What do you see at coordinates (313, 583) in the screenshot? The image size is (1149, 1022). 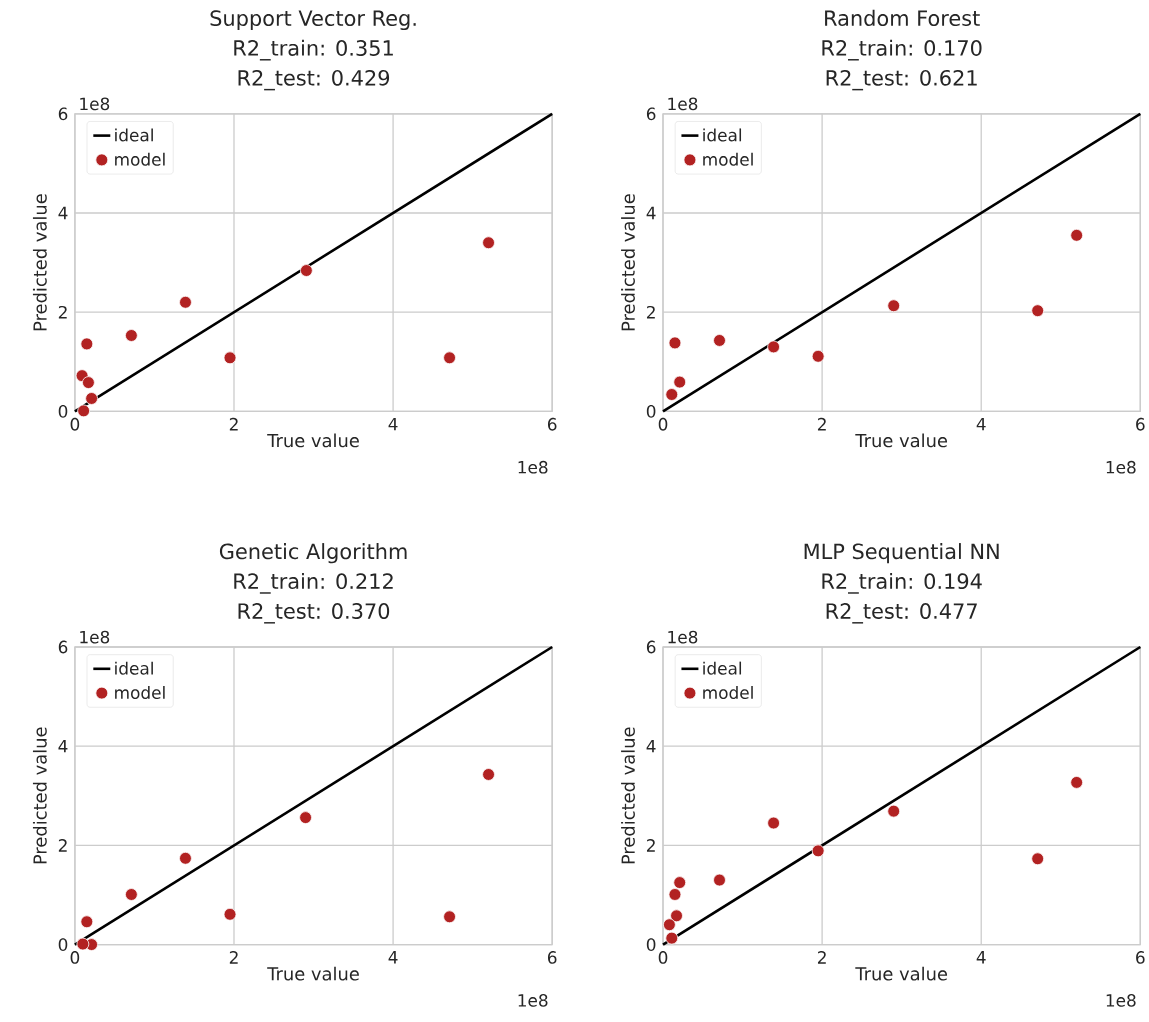 I see `chart-subtitle: R2_train: 0.212` at bounding box center [313, 583].